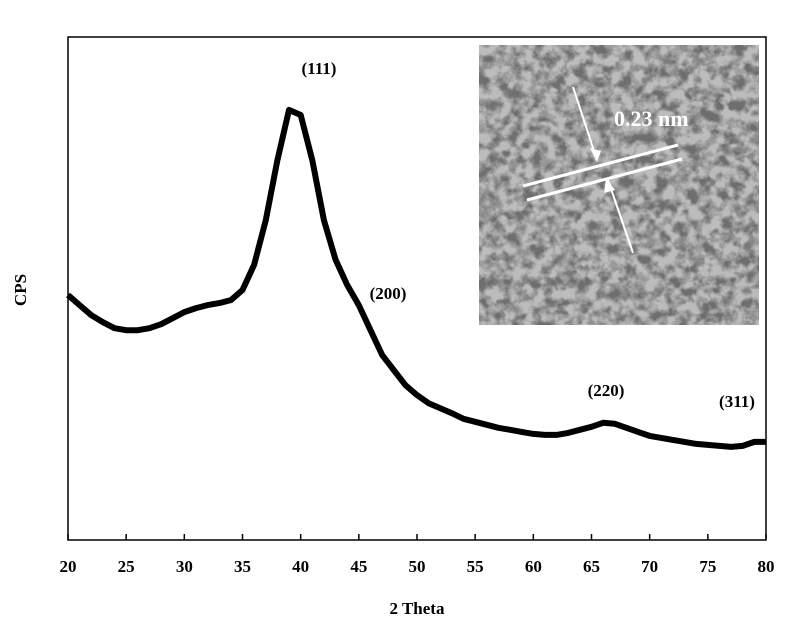 This screenshot has width=804, height=630. I want to click on x-tick-label: 60, so click(533, 566).